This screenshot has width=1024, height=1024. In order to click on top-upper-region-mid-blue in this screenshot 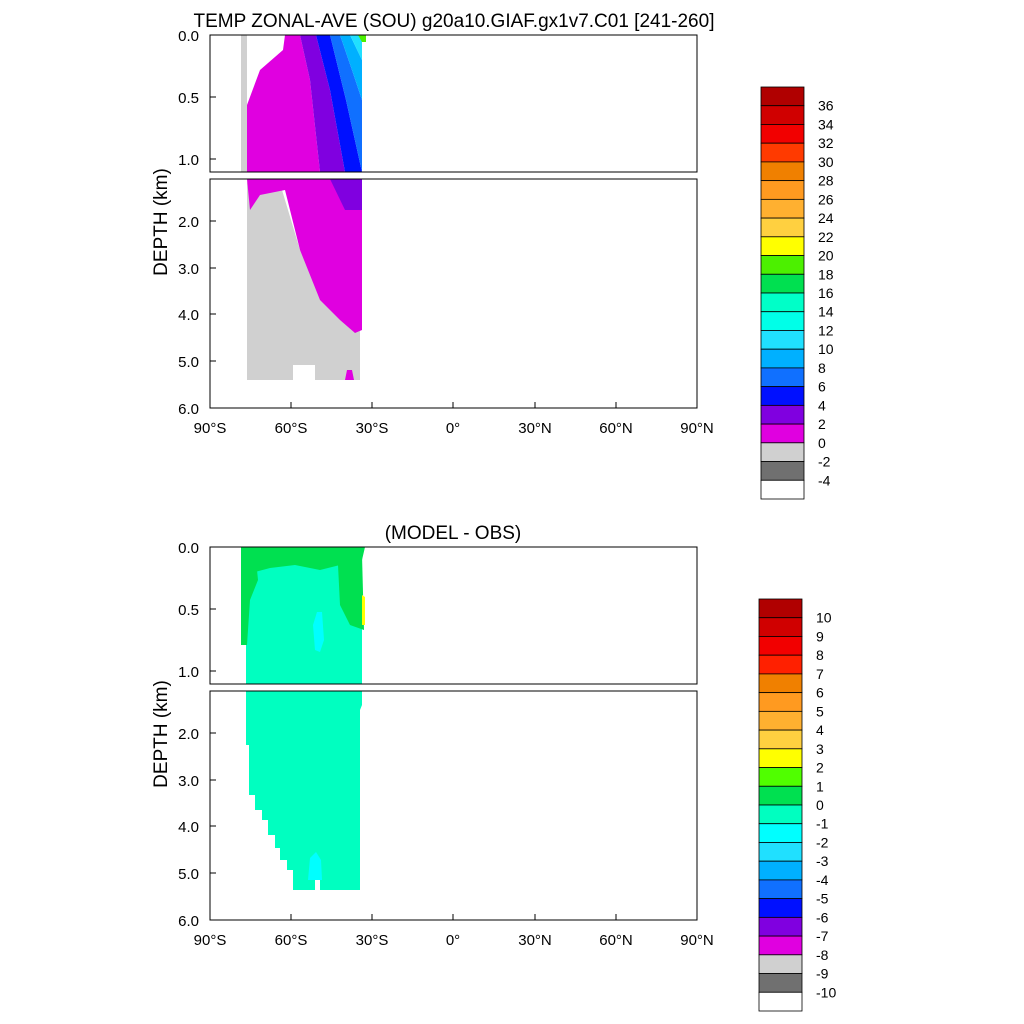, I will do `click(346, 103)`.